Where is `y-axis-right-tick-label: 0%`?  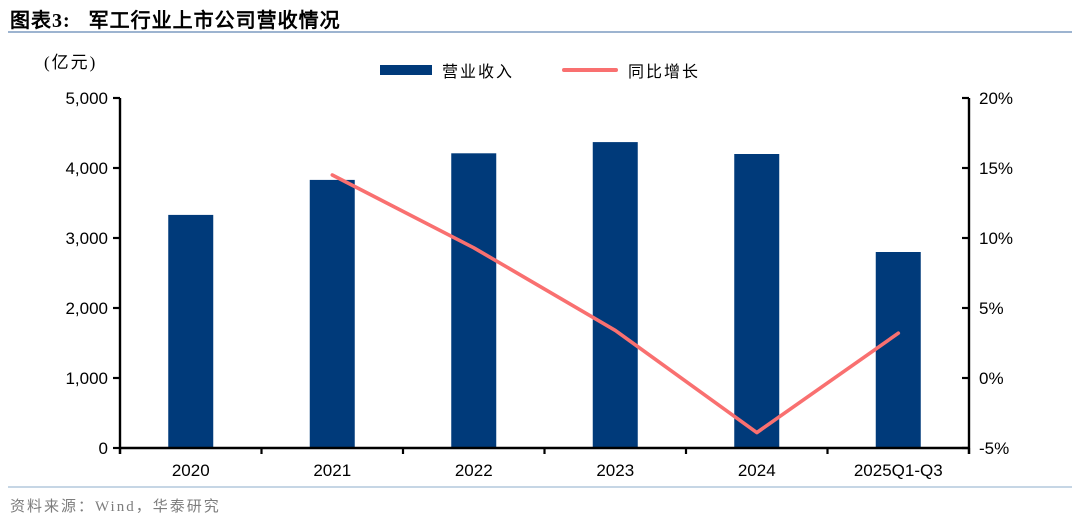 y-axis-right-tick-label: 0% is located at coordinates (991, 378).